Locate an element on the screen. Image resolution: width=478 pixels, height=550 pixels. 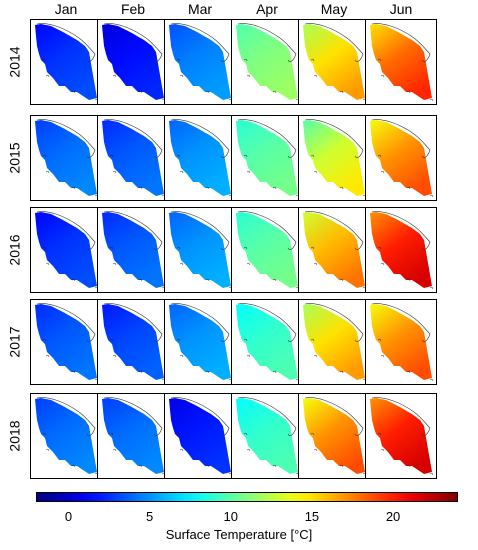
year-label-2018: 2018 is located at coordinates (15, 436).